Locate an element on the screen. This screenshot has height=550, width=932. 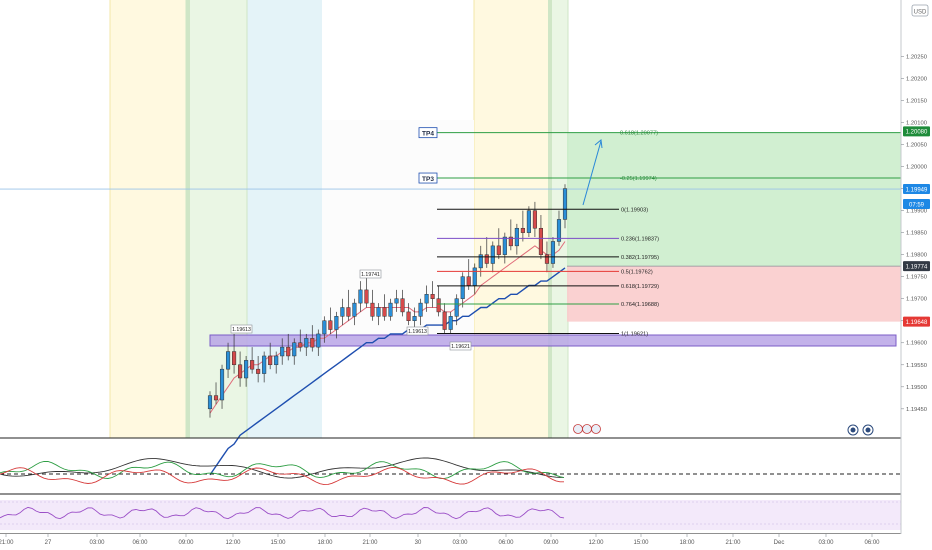
y-tick-label: 1.20150 is located at coordinates (916, 102).